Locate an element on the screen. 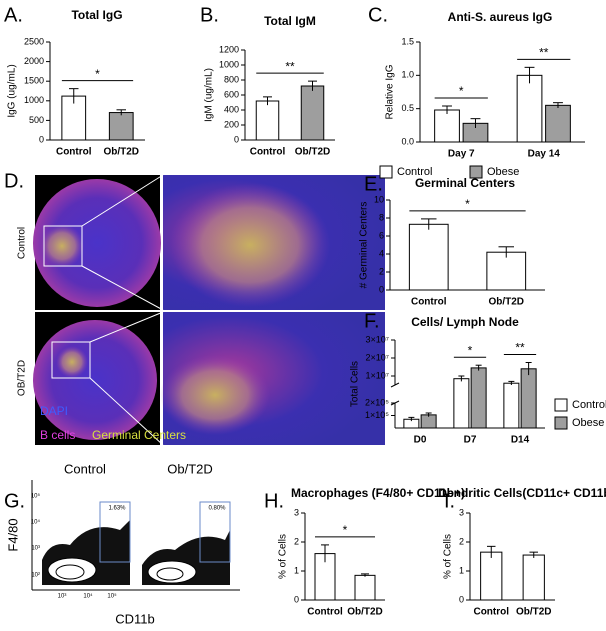 This screenshot has width=606, height=631. y-tick-label: 1.5 is located at coordinates (407, 41).